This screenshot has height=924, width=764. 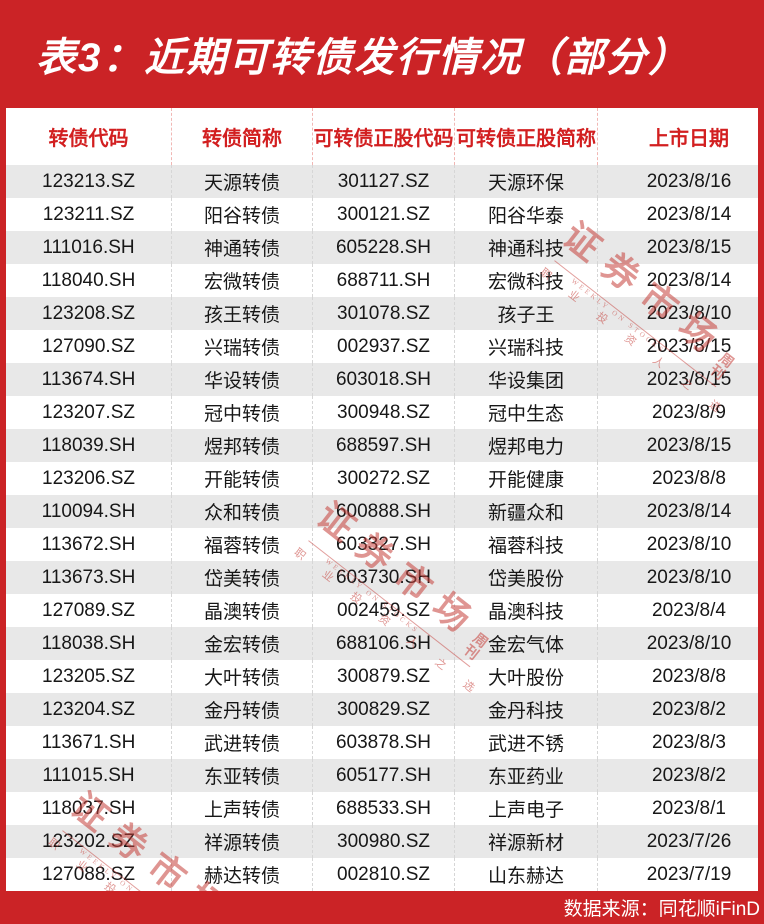 What do you see at coordinates (242, 313) in the screenshot?
I see `table-cell: 孩王转债` at bounding box center [242, 313].